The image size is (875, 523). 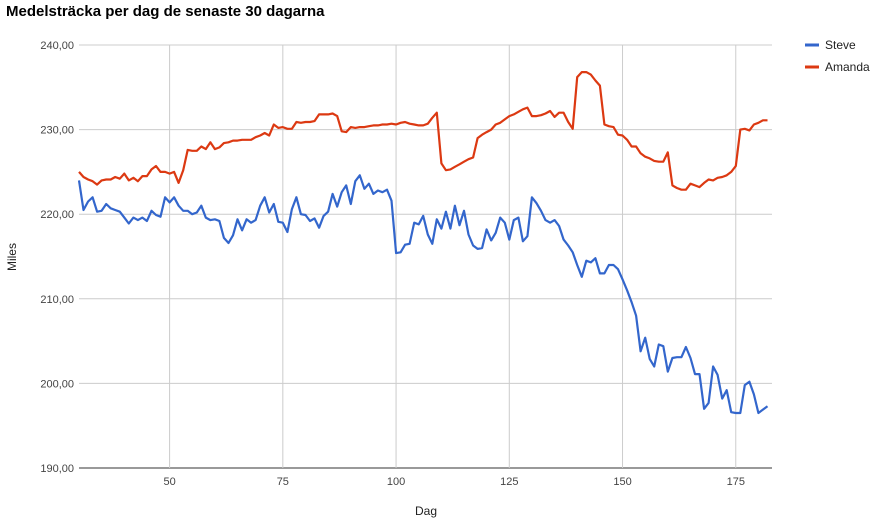 What do you see at coordinates (57, 131) in the screenshot?
I see `y-tick-label: 230,00` at bounding box center [57, 131].